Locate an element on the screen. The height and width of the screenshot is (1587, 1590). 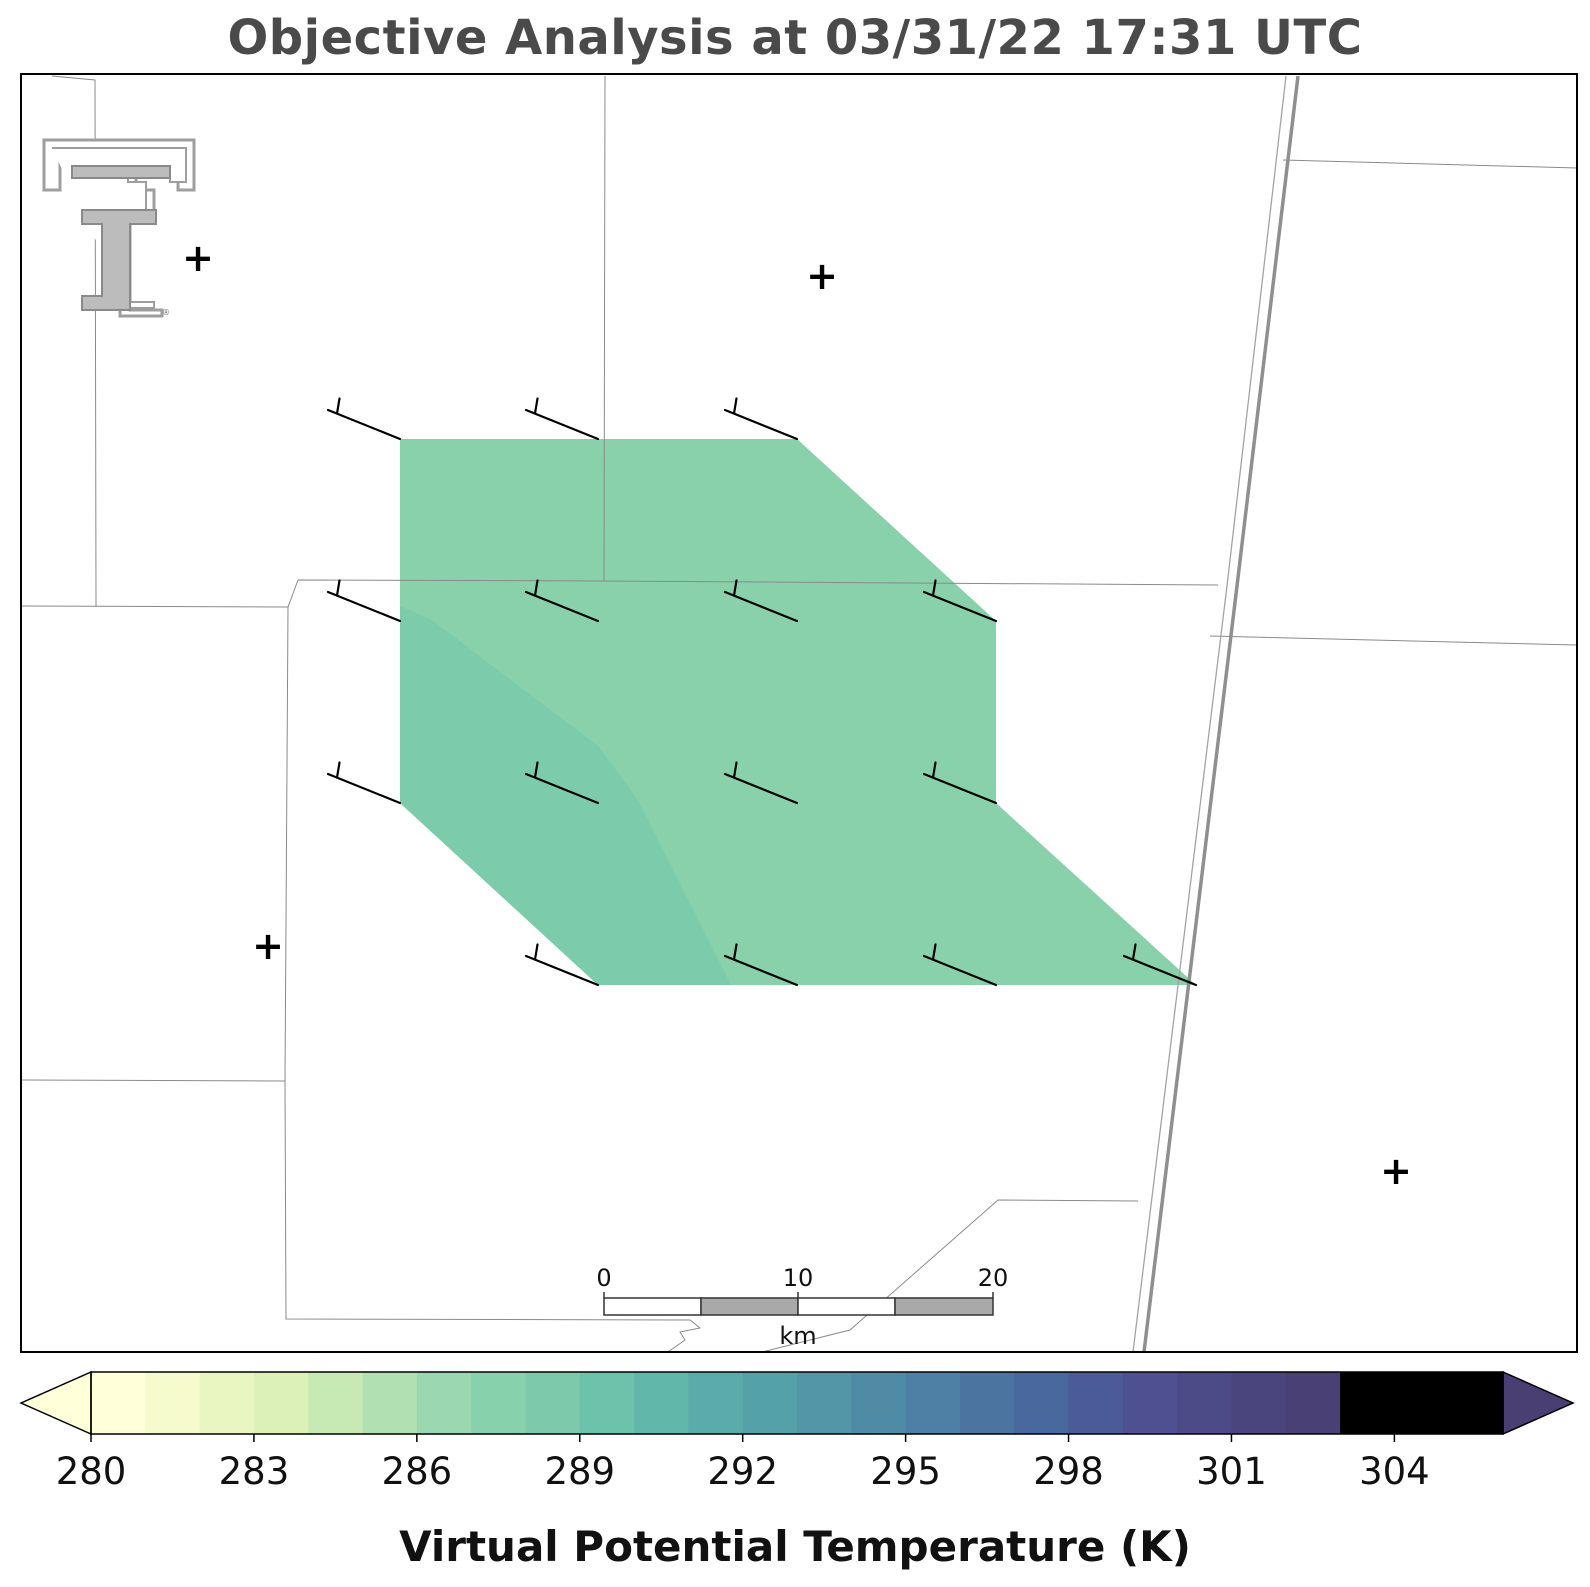
colorbar: 280 283 286 289 292 295 298 301 304 is located at coordinates (797, 1431).